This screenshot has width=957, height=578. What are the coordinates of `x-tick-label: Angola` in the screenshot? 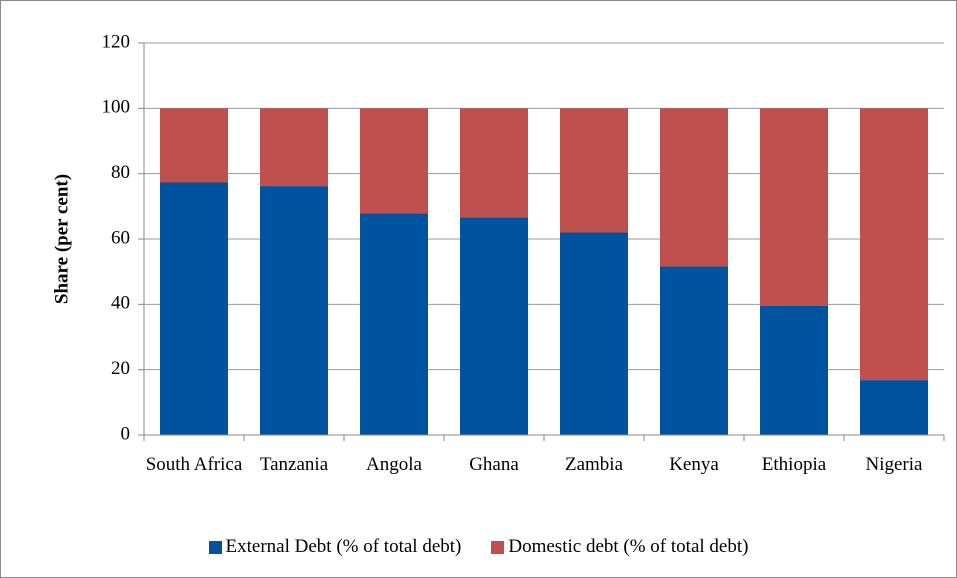 It's located at (394, 464).